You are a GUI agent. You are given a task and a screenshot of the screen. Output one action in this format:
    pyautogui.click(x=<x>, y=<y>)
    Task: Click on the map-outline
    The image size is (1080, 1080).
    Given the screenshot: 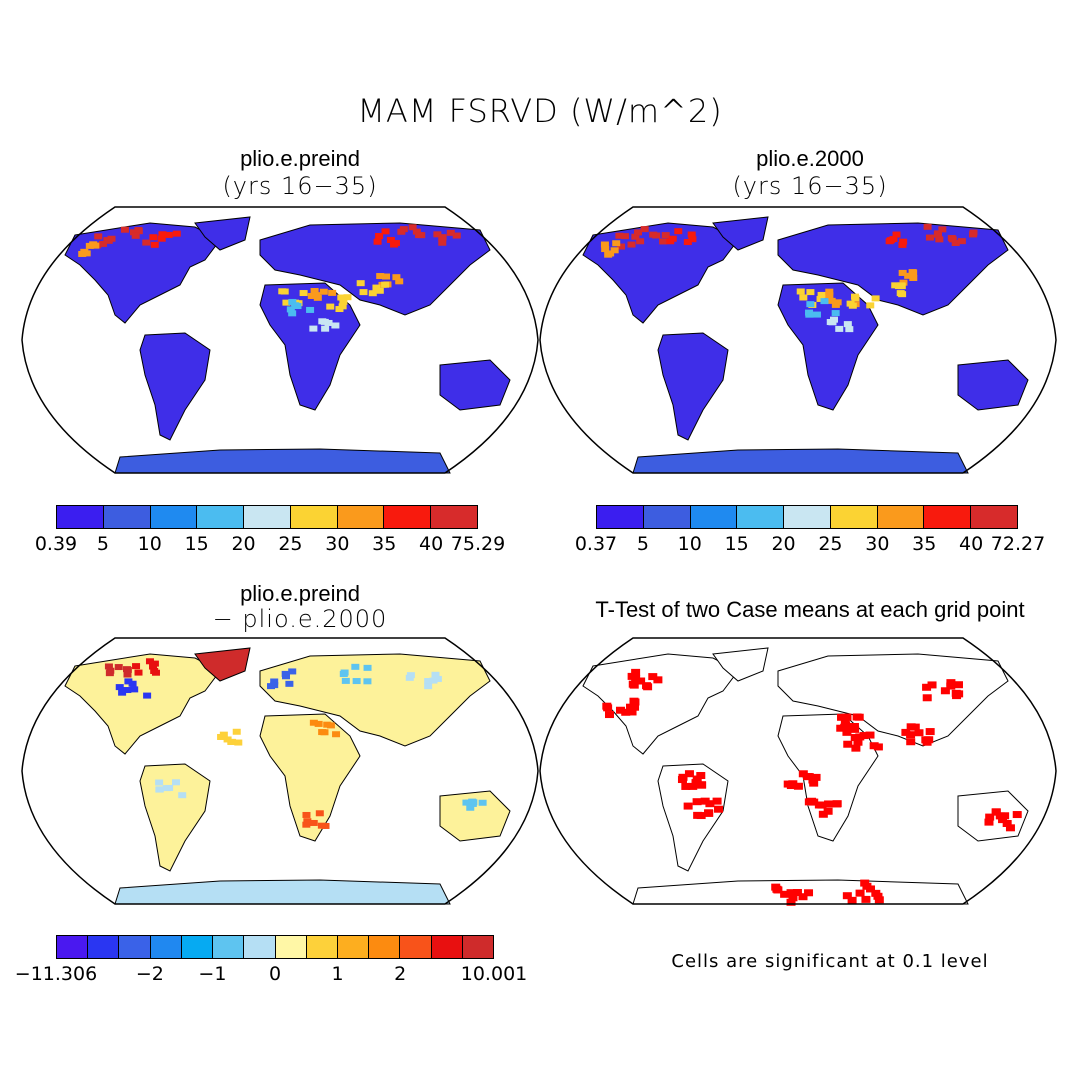 What is the action you would take?
    pyautogui.click(x=798, y=771)
    